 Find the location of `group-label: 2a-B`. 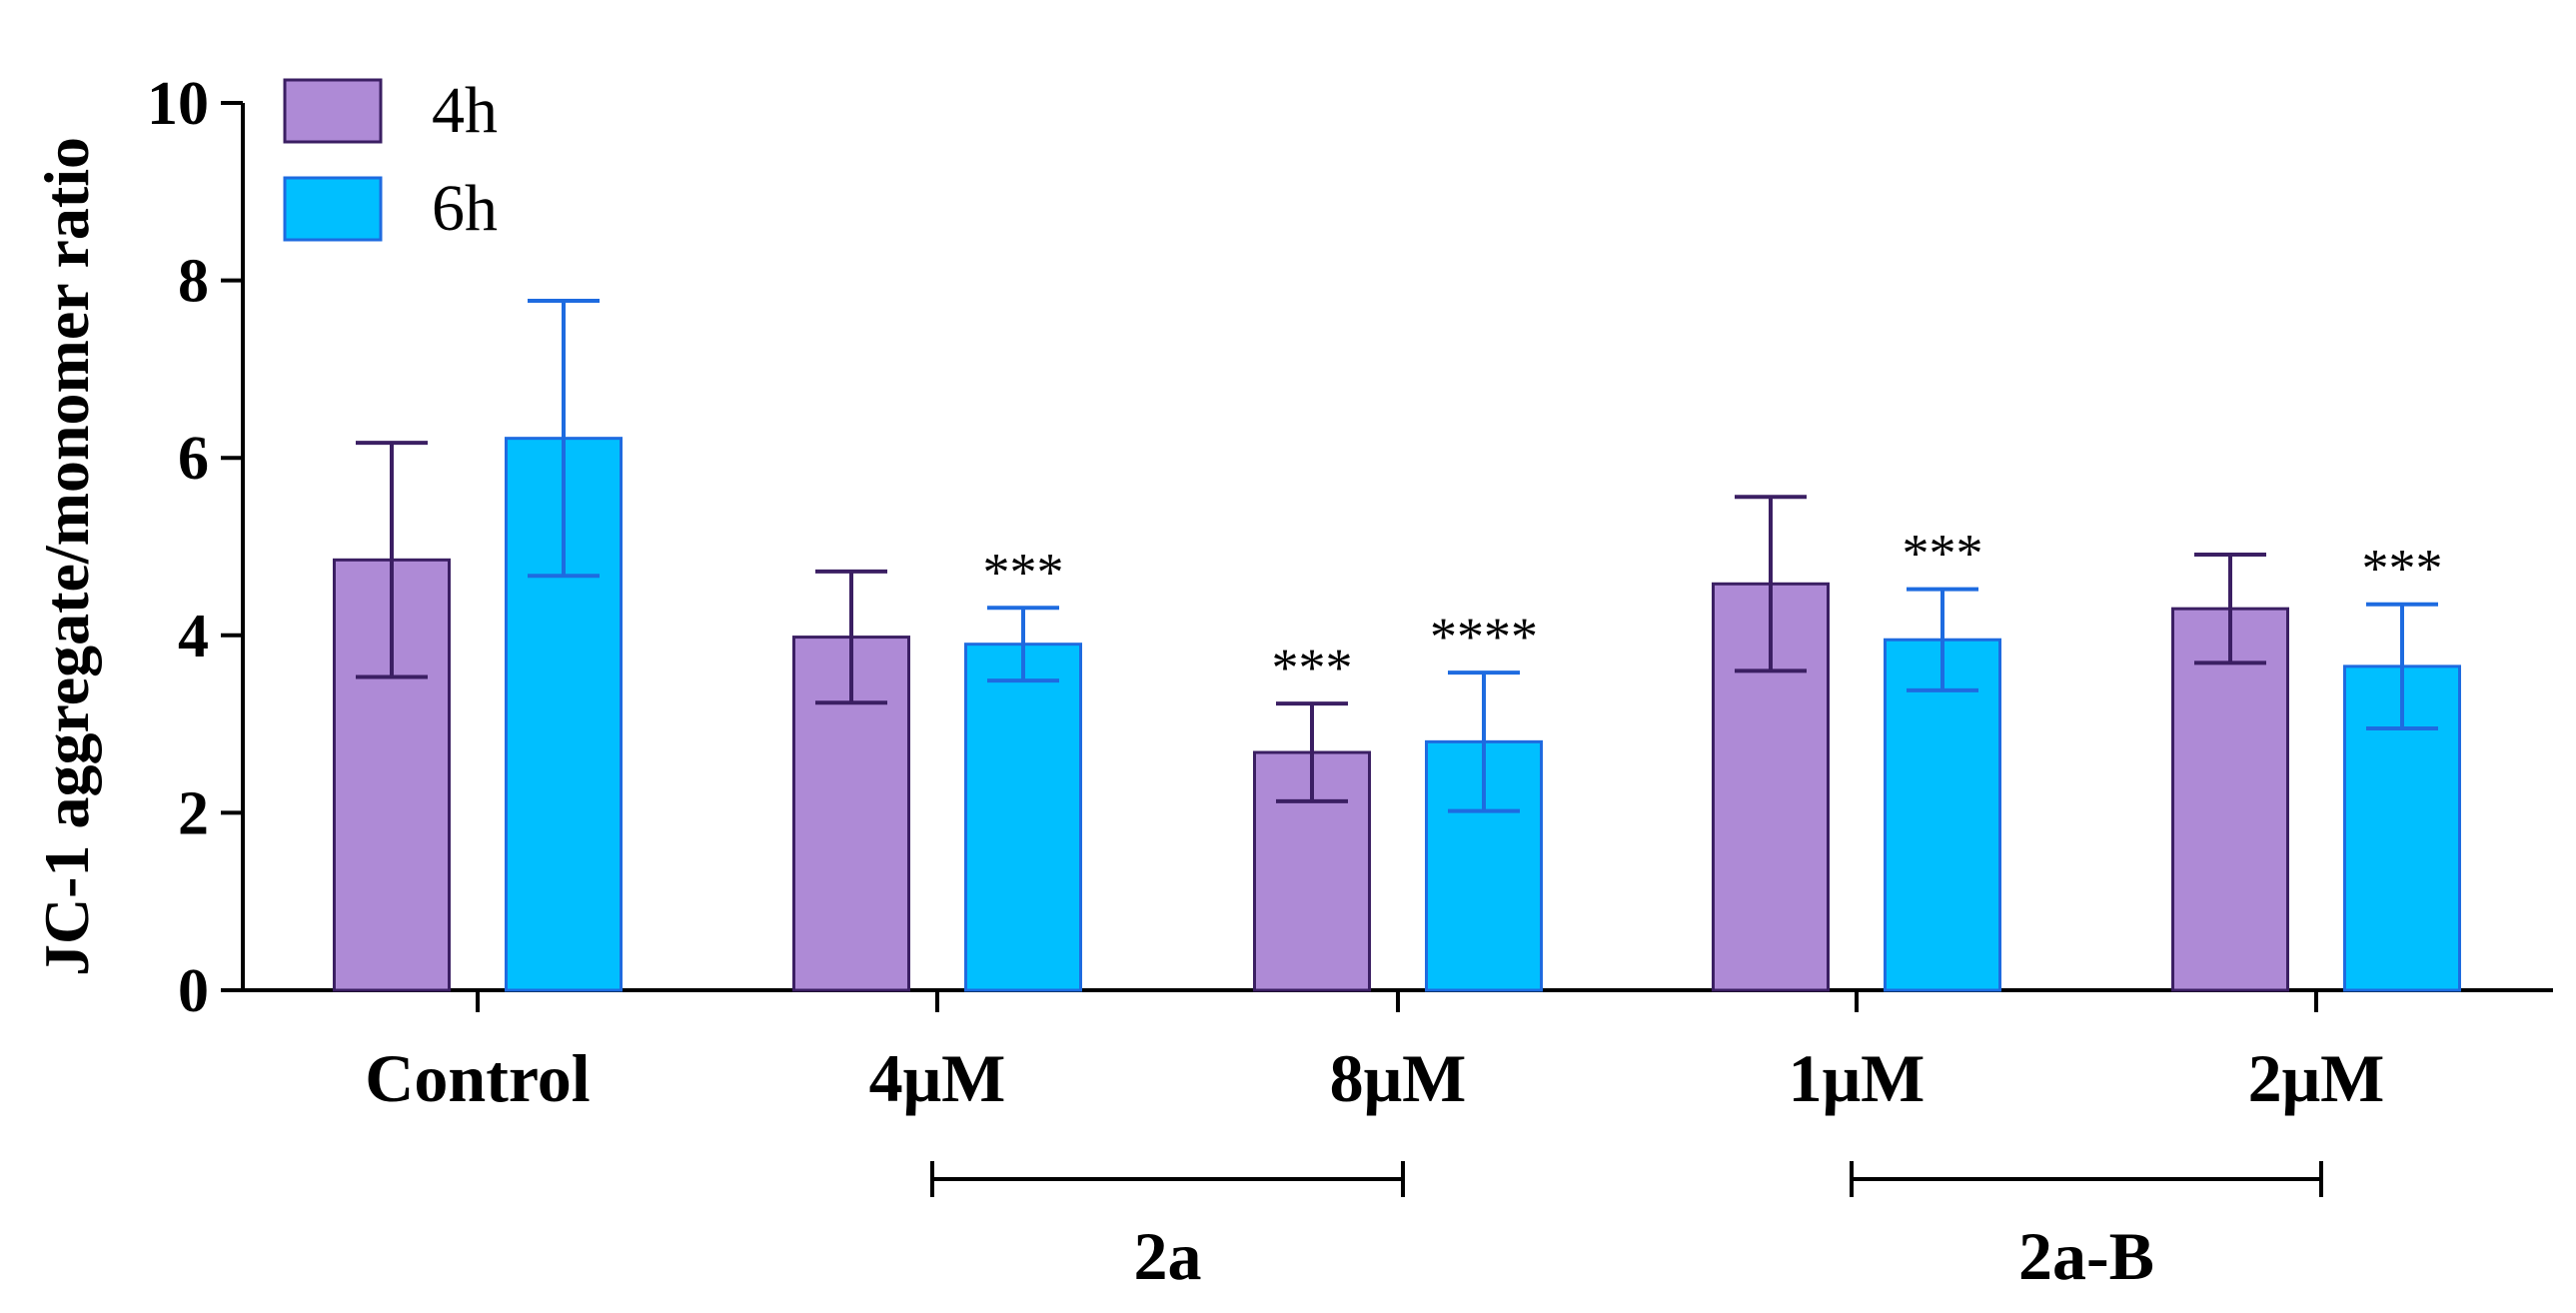

group-label: 2a-B is located at coordinates (2086, 1256).